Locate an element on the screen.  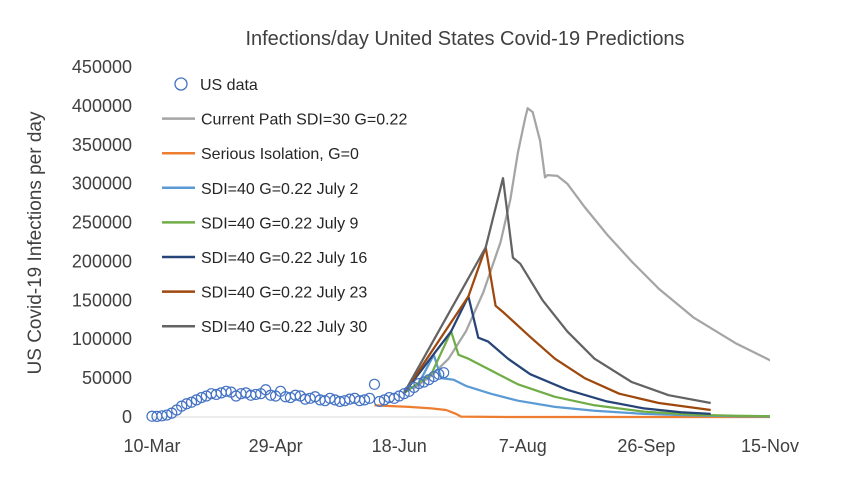
x-tick-label: 10-Mar is located at coordinates (151, 446).